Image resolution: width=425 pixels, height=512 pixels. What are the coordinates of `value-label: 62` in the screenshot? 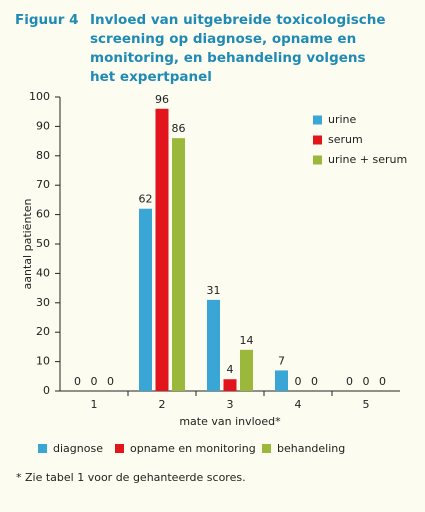 It's located at (146, 199).